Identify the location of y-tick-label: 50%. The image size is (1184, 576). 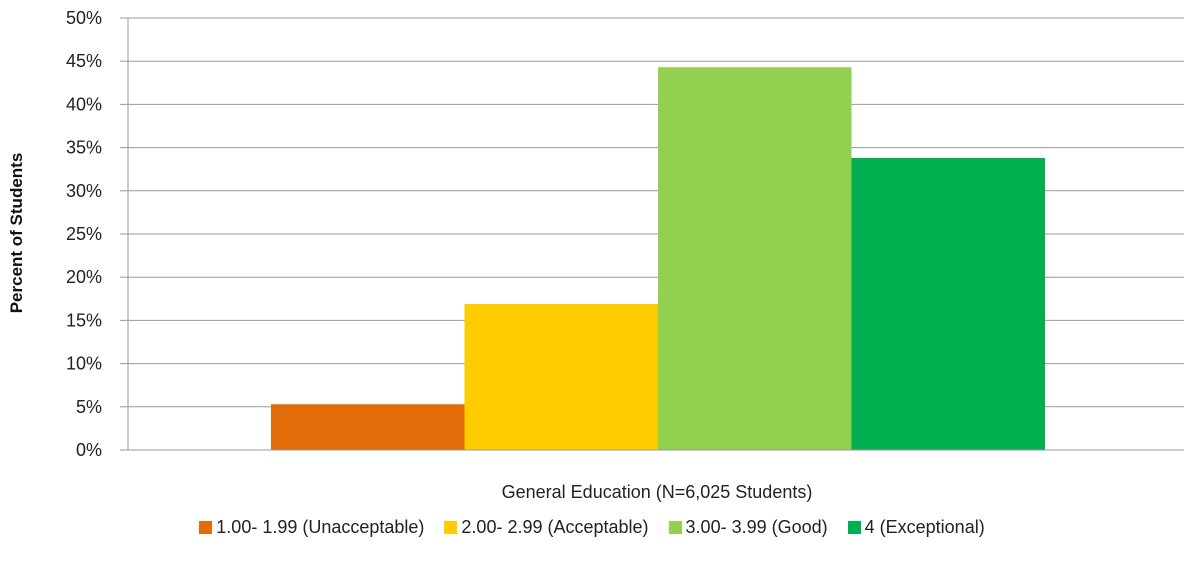
(84, 18).